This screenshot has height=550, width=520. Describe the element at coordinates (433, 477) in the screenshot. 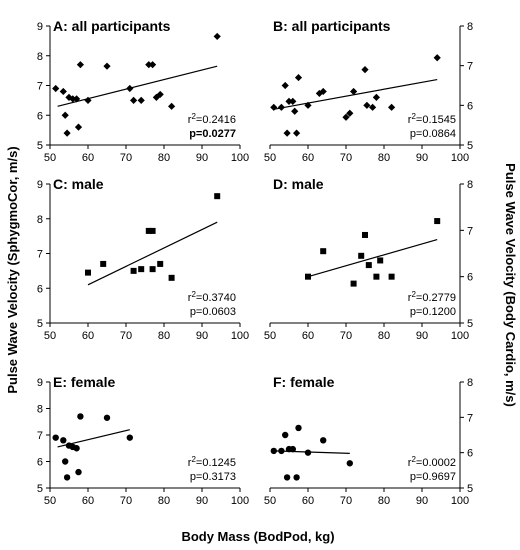

I see `p-value-label: p=0.9697` at that location.